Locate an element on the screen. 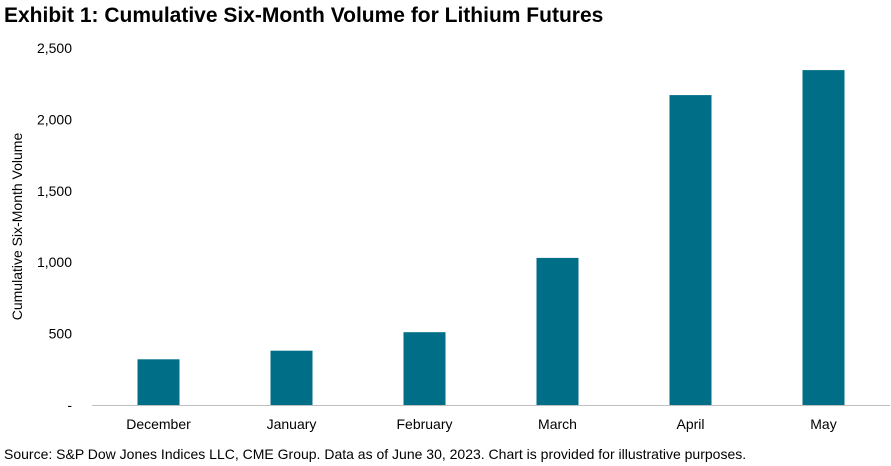 This screenshot has width=891, height=466. y-tick-label: 2,000 is located at coordinates (54, 119).